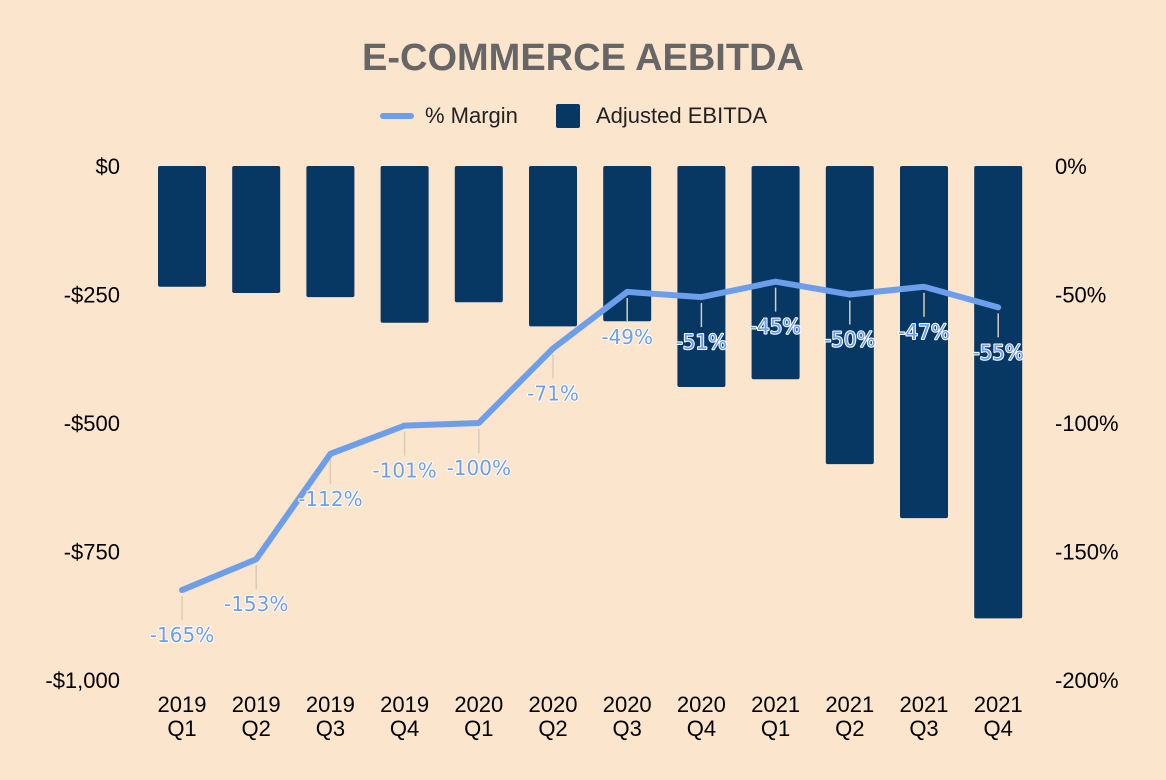  What do you see at coordinates (1071, 166) in the screenshot?
I see `y-right-tick-label: 0%` at bounding box center [1071, 166].